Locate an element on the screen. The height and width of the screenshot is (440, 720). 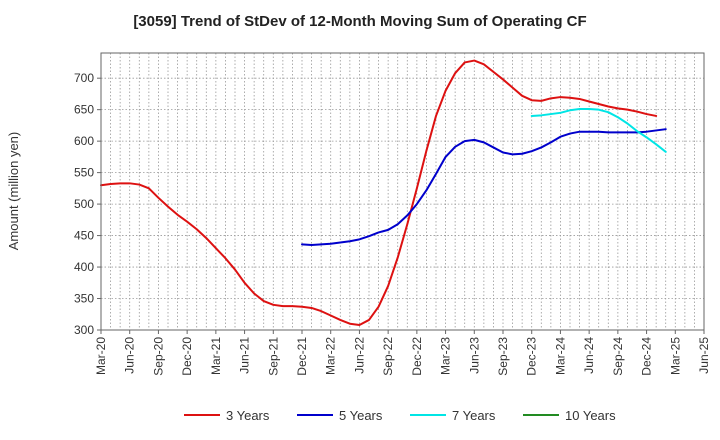
y-axis-label: Amount (million yen) is located at coordinates (13, 191).